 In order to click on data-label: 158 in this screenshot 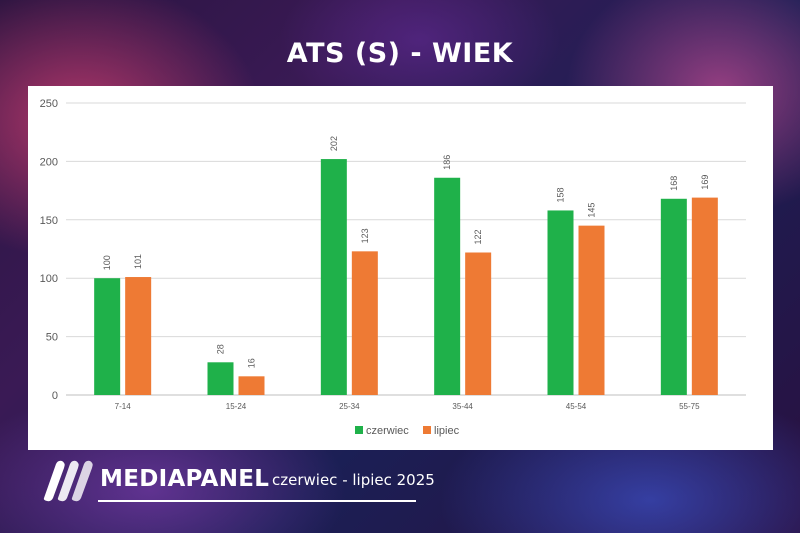, I will do `click(561, 194)`.